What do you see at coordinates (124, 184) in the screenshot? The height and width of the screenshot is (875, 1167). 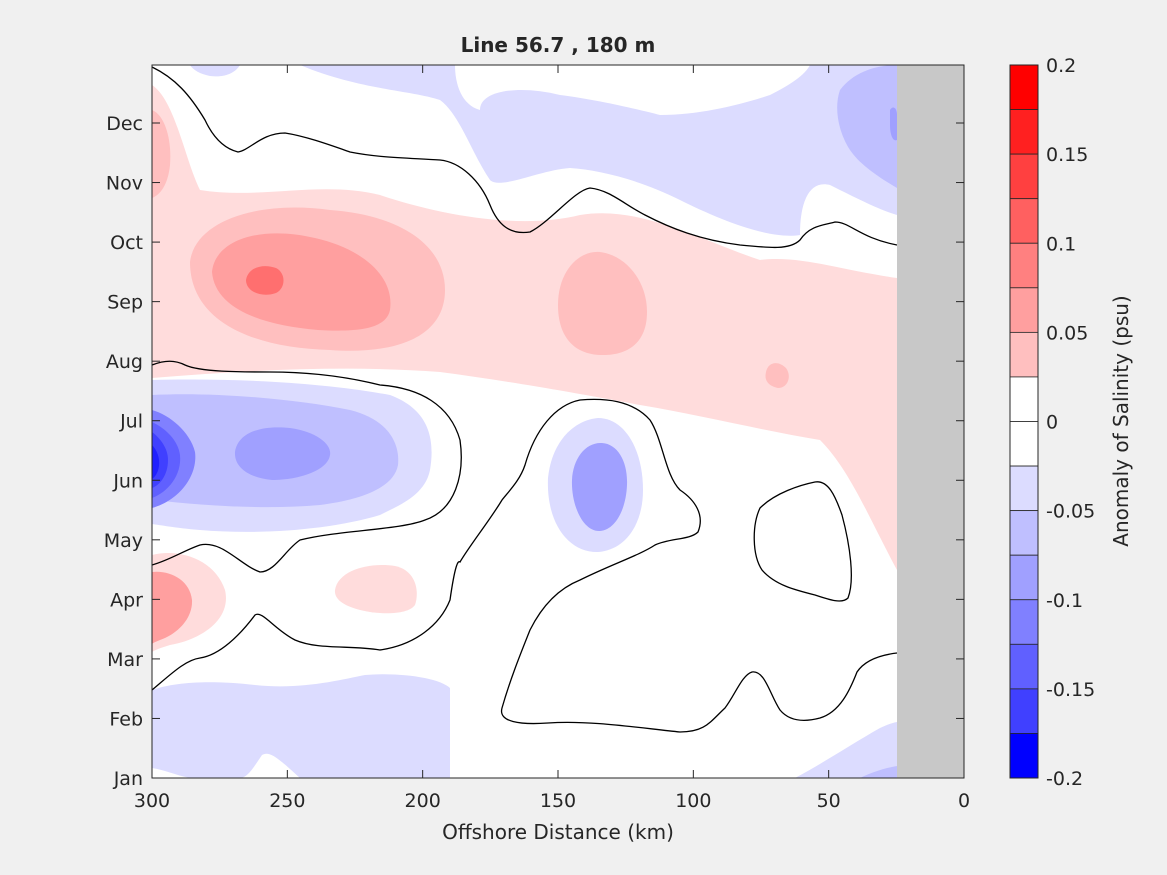 I see `y-tick-label: Nov` at bounding box center [124, 184].